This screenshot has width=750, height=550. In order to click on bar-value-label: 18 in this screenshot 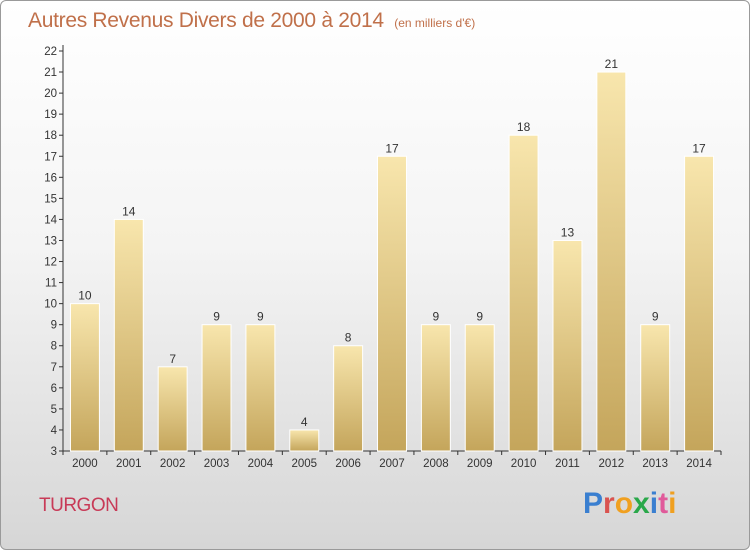, I will do `click(524, 127)`.